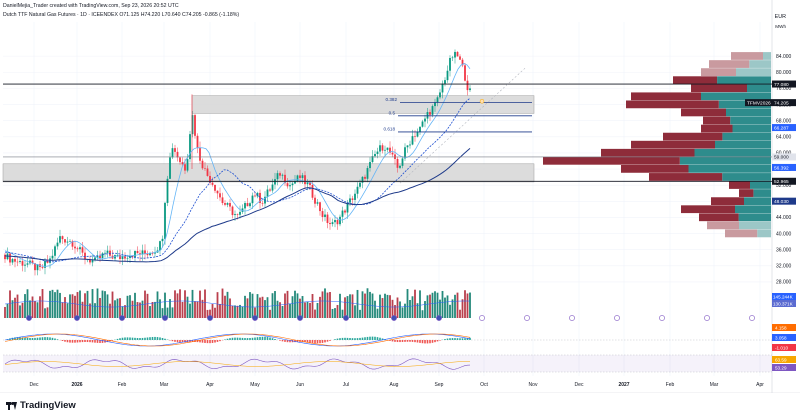 The image size is (800, 415). Describe the element at coordinates (237, 340) in the screenshot. I see `macd-line` at that location.